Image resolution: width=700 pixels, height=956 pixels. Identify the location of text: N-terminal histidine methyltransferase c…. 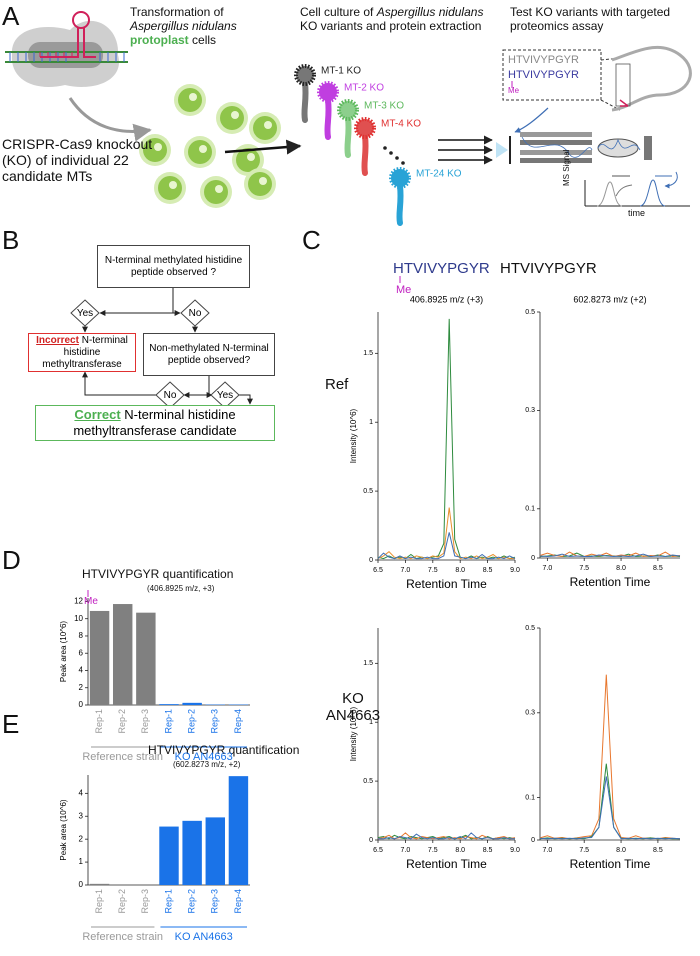
(155, 422).